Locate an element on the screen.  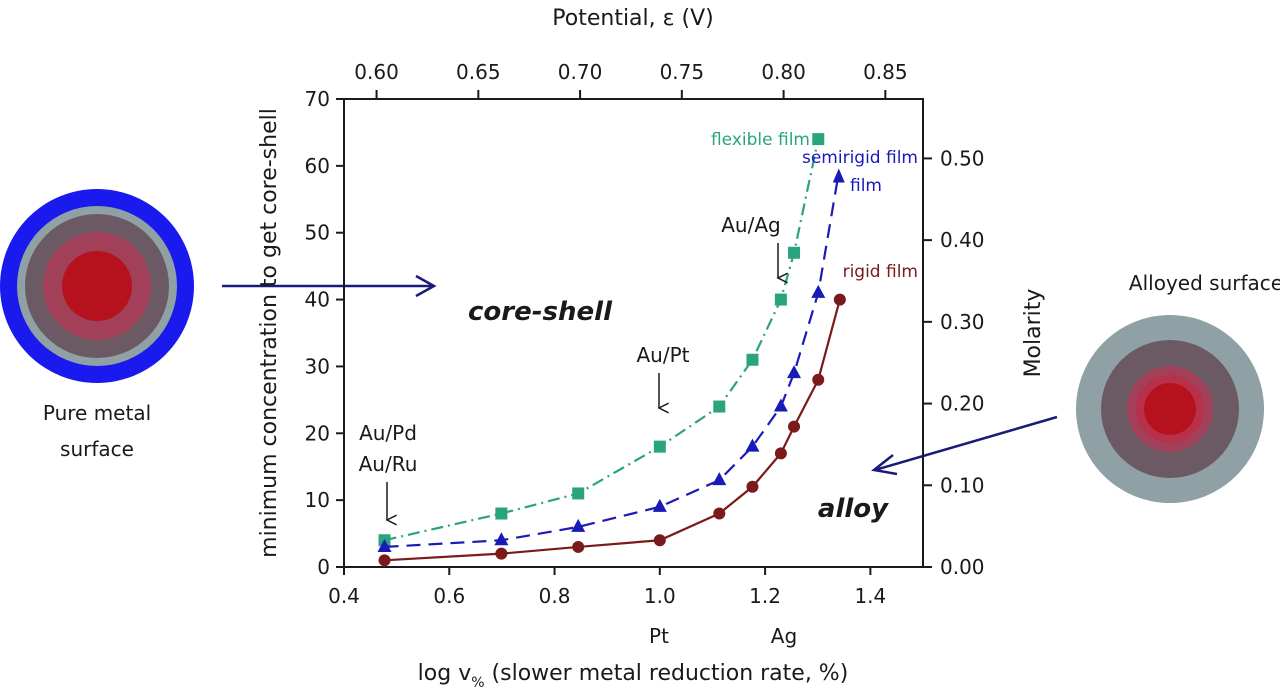
y-tick-label: 30 is located at coordinates (317, 366).